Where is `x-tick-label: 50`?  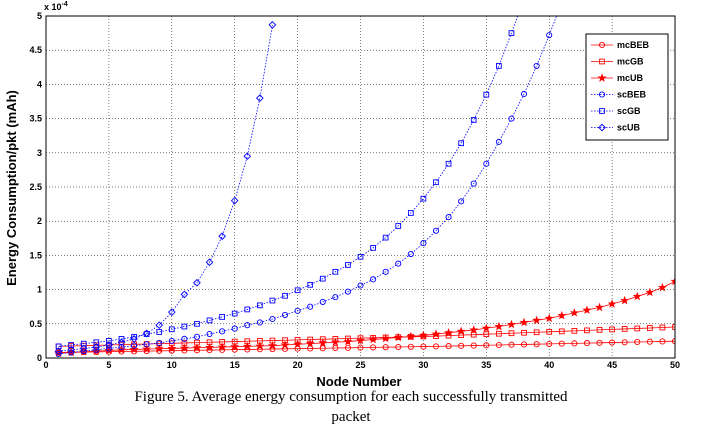
x-tick-label: 50 is located at coordinates (675, 365).